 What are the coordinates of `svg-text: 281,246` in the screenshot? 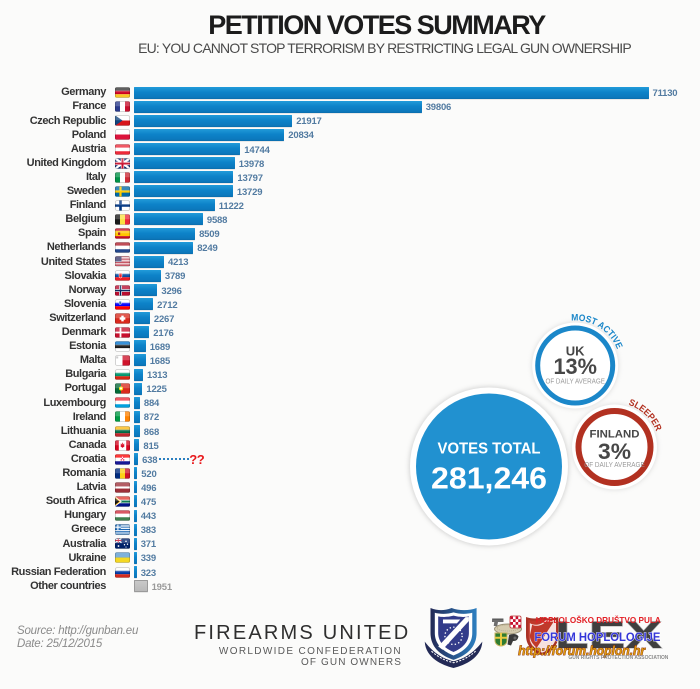 It's located at (489, 477).